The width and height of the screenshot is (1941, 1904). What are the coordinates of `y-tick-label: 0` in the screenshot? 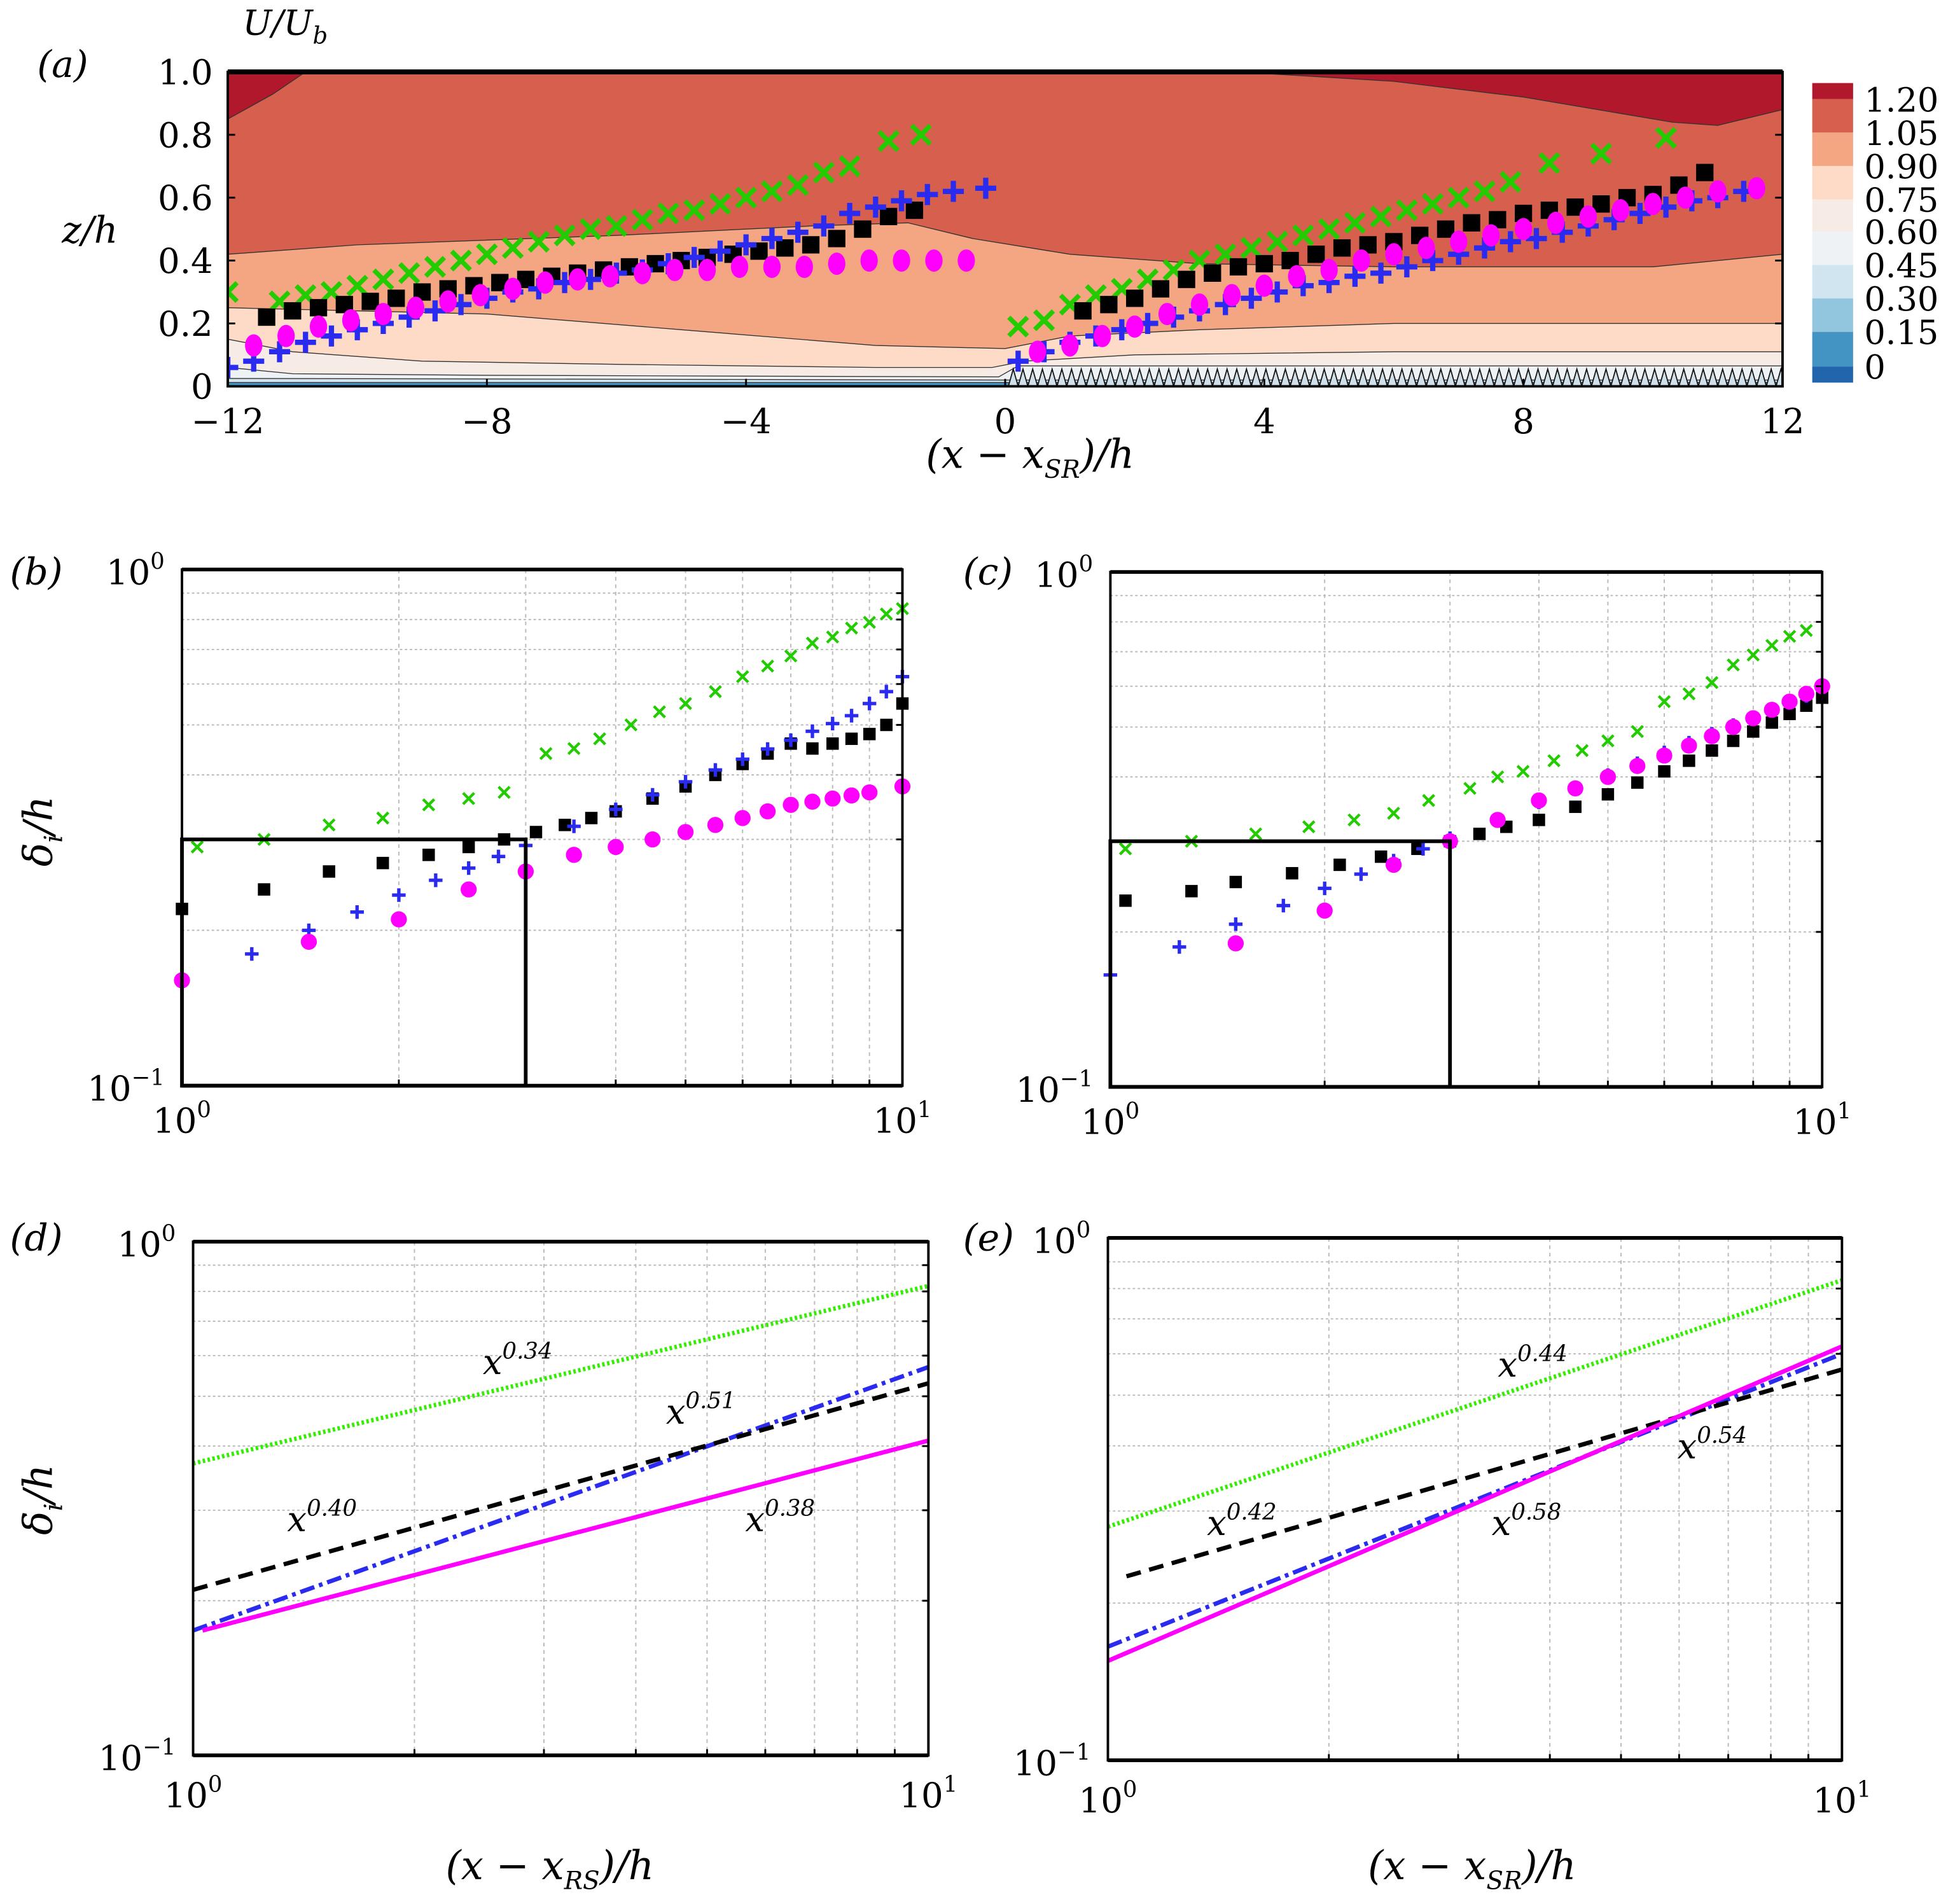 It's located at (202, 386).